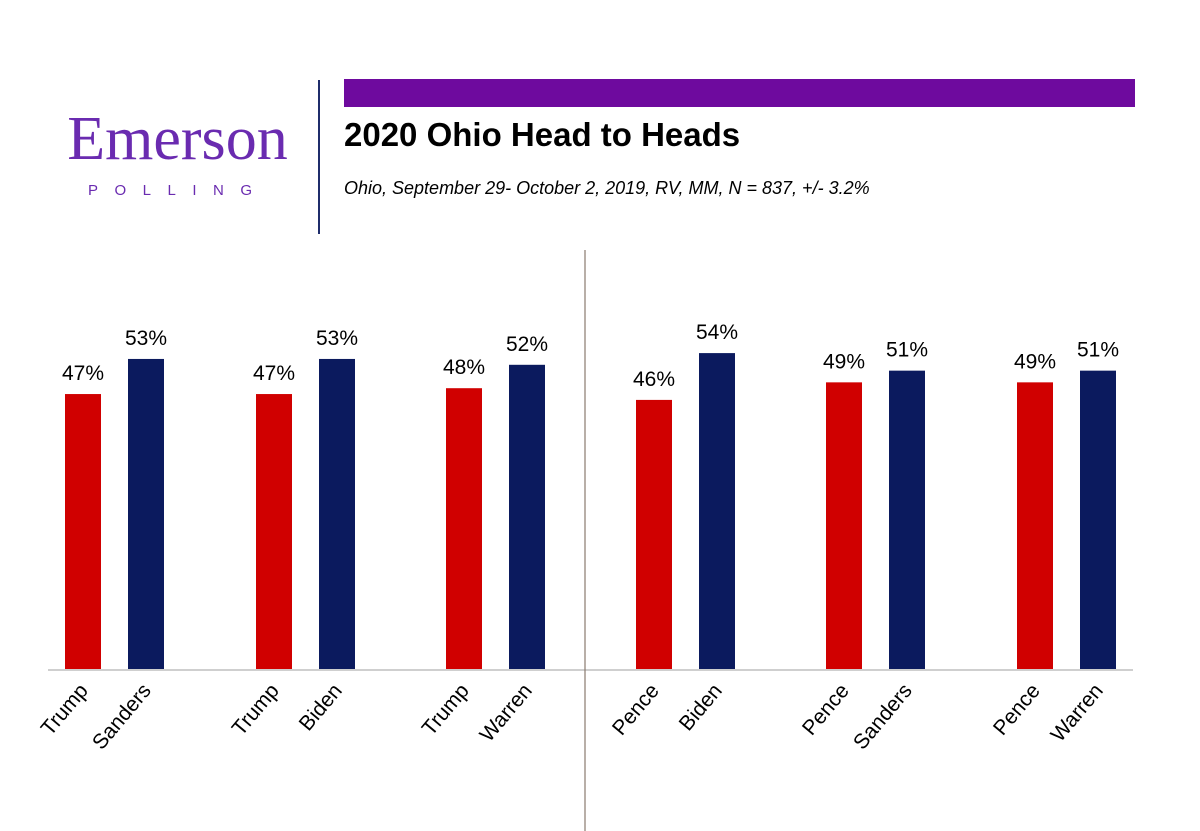 The height and width of the screenshot is (831, 1200). Describe the element at coordinates (907, 350) in the screenshot. I see `value-label-4-1: 51%` at that location.